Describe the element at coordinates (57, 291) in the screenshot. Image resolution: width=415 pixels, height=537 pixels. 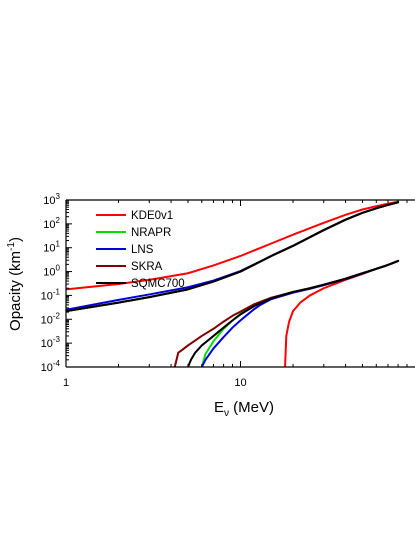
I see `y-tick-label-exponent: -1` at that location.